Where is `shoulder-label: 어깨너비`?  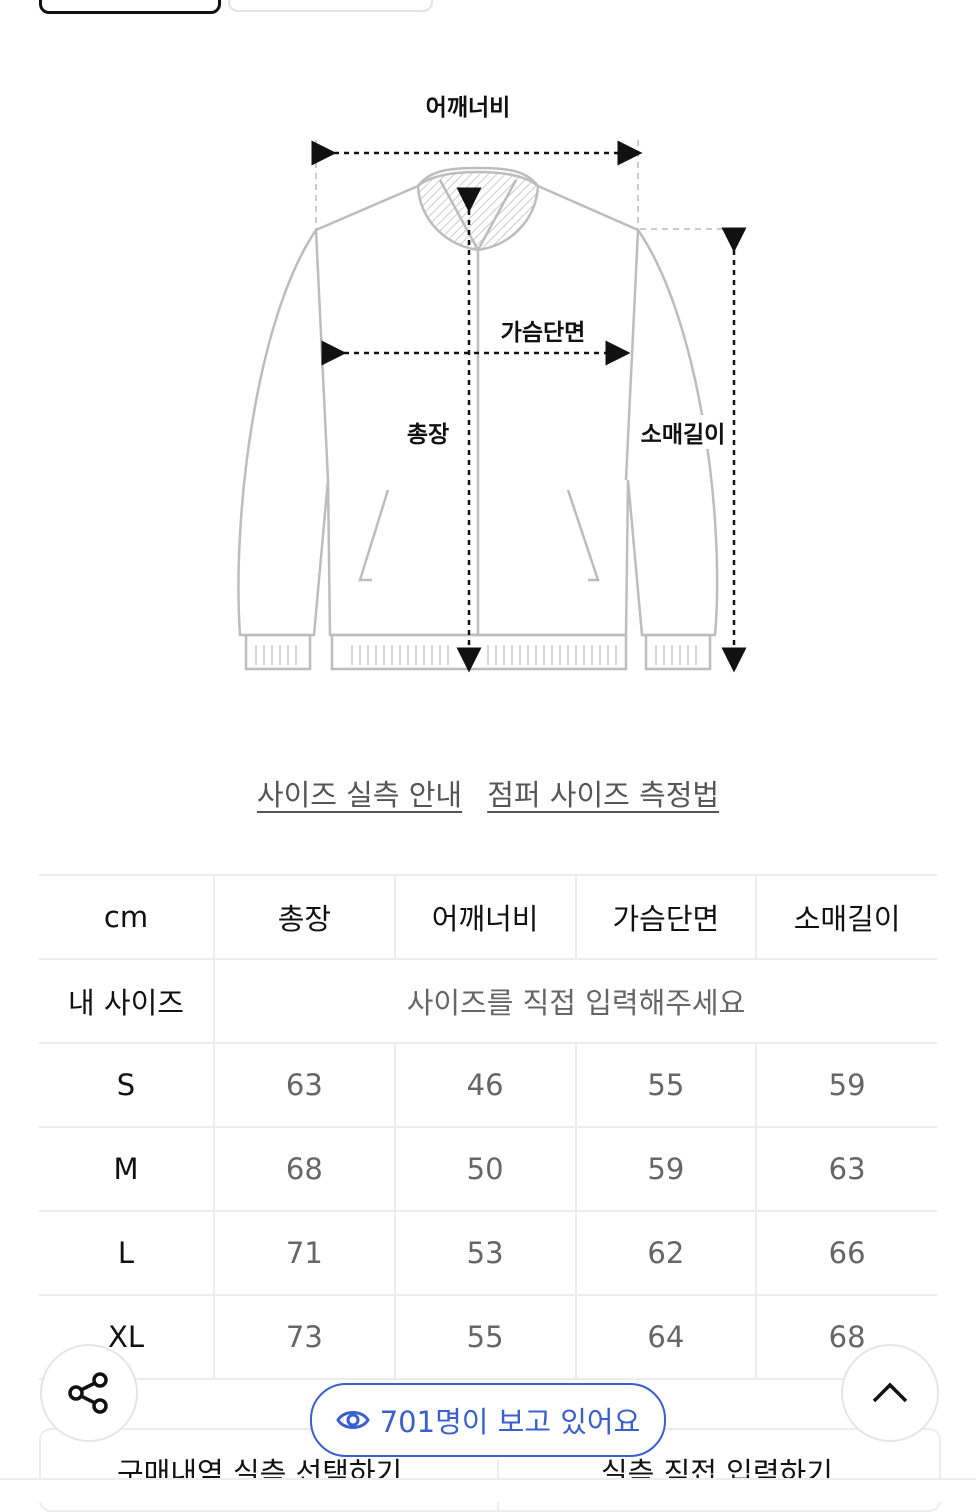
shoulder-label: 어깨너비 is located at coordinates (468, 108).